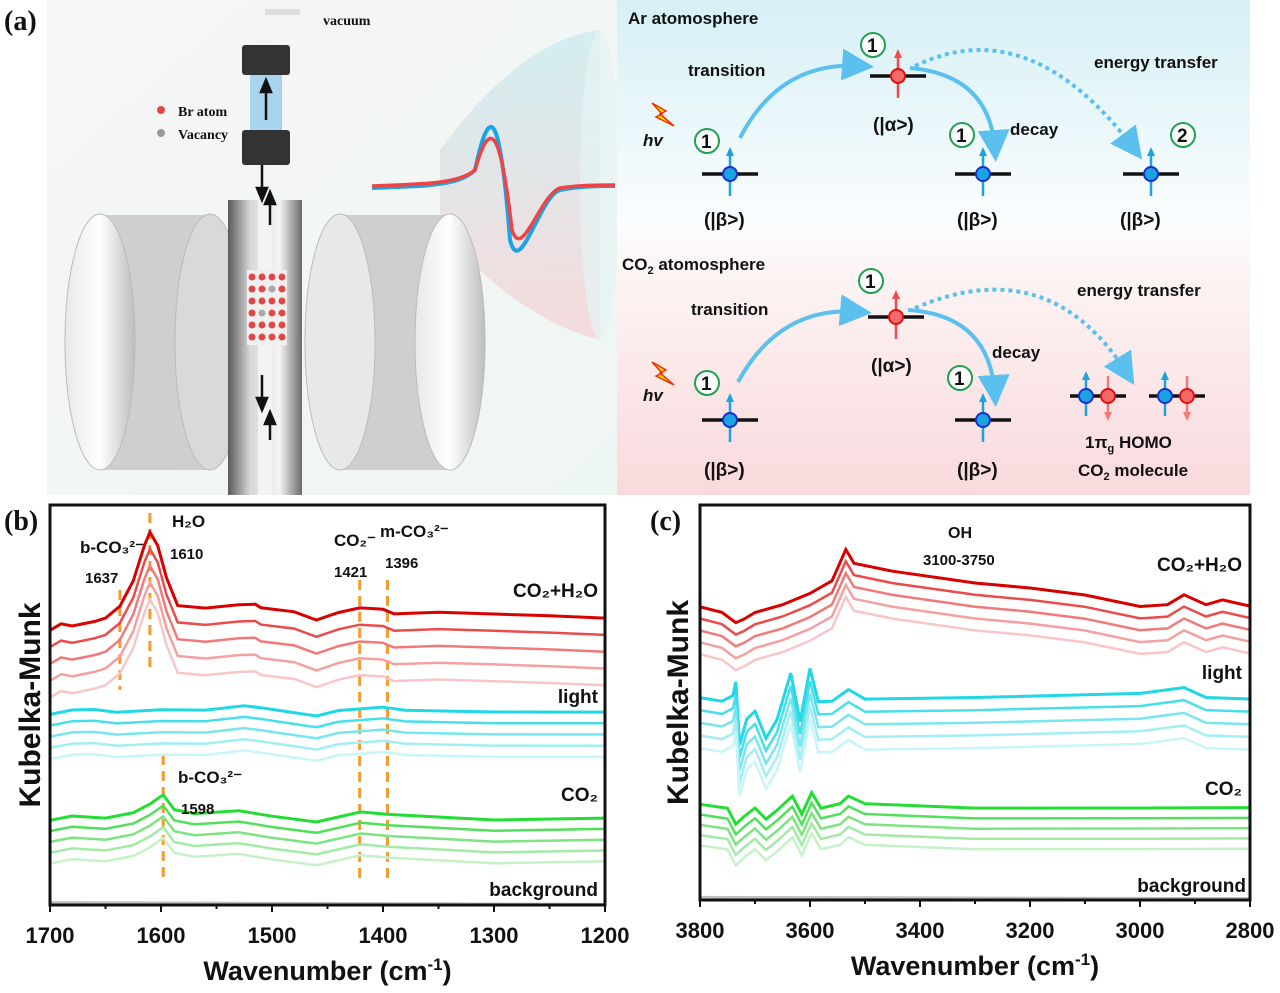 Image resolution: width=1280 pixels, height=993 pixels. Describe the element at coordinates (709, 264) in the screenshot. I see `title-text: atomosphere` at that location.